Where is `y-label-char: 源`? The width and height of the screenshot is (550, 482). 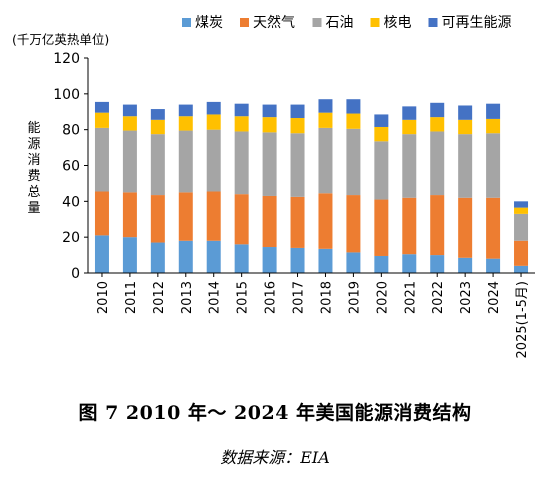
y-label-char: 源 is located at coordinates (33, 144).